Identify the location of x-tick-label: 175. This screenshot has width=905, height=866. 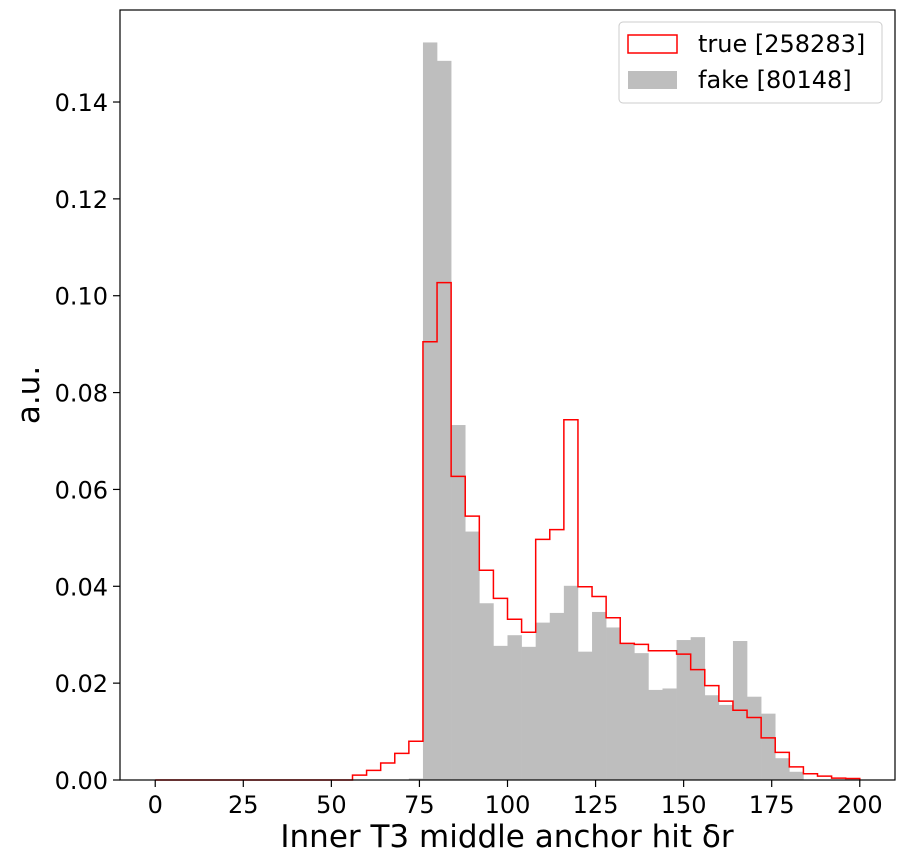
(772, 805).